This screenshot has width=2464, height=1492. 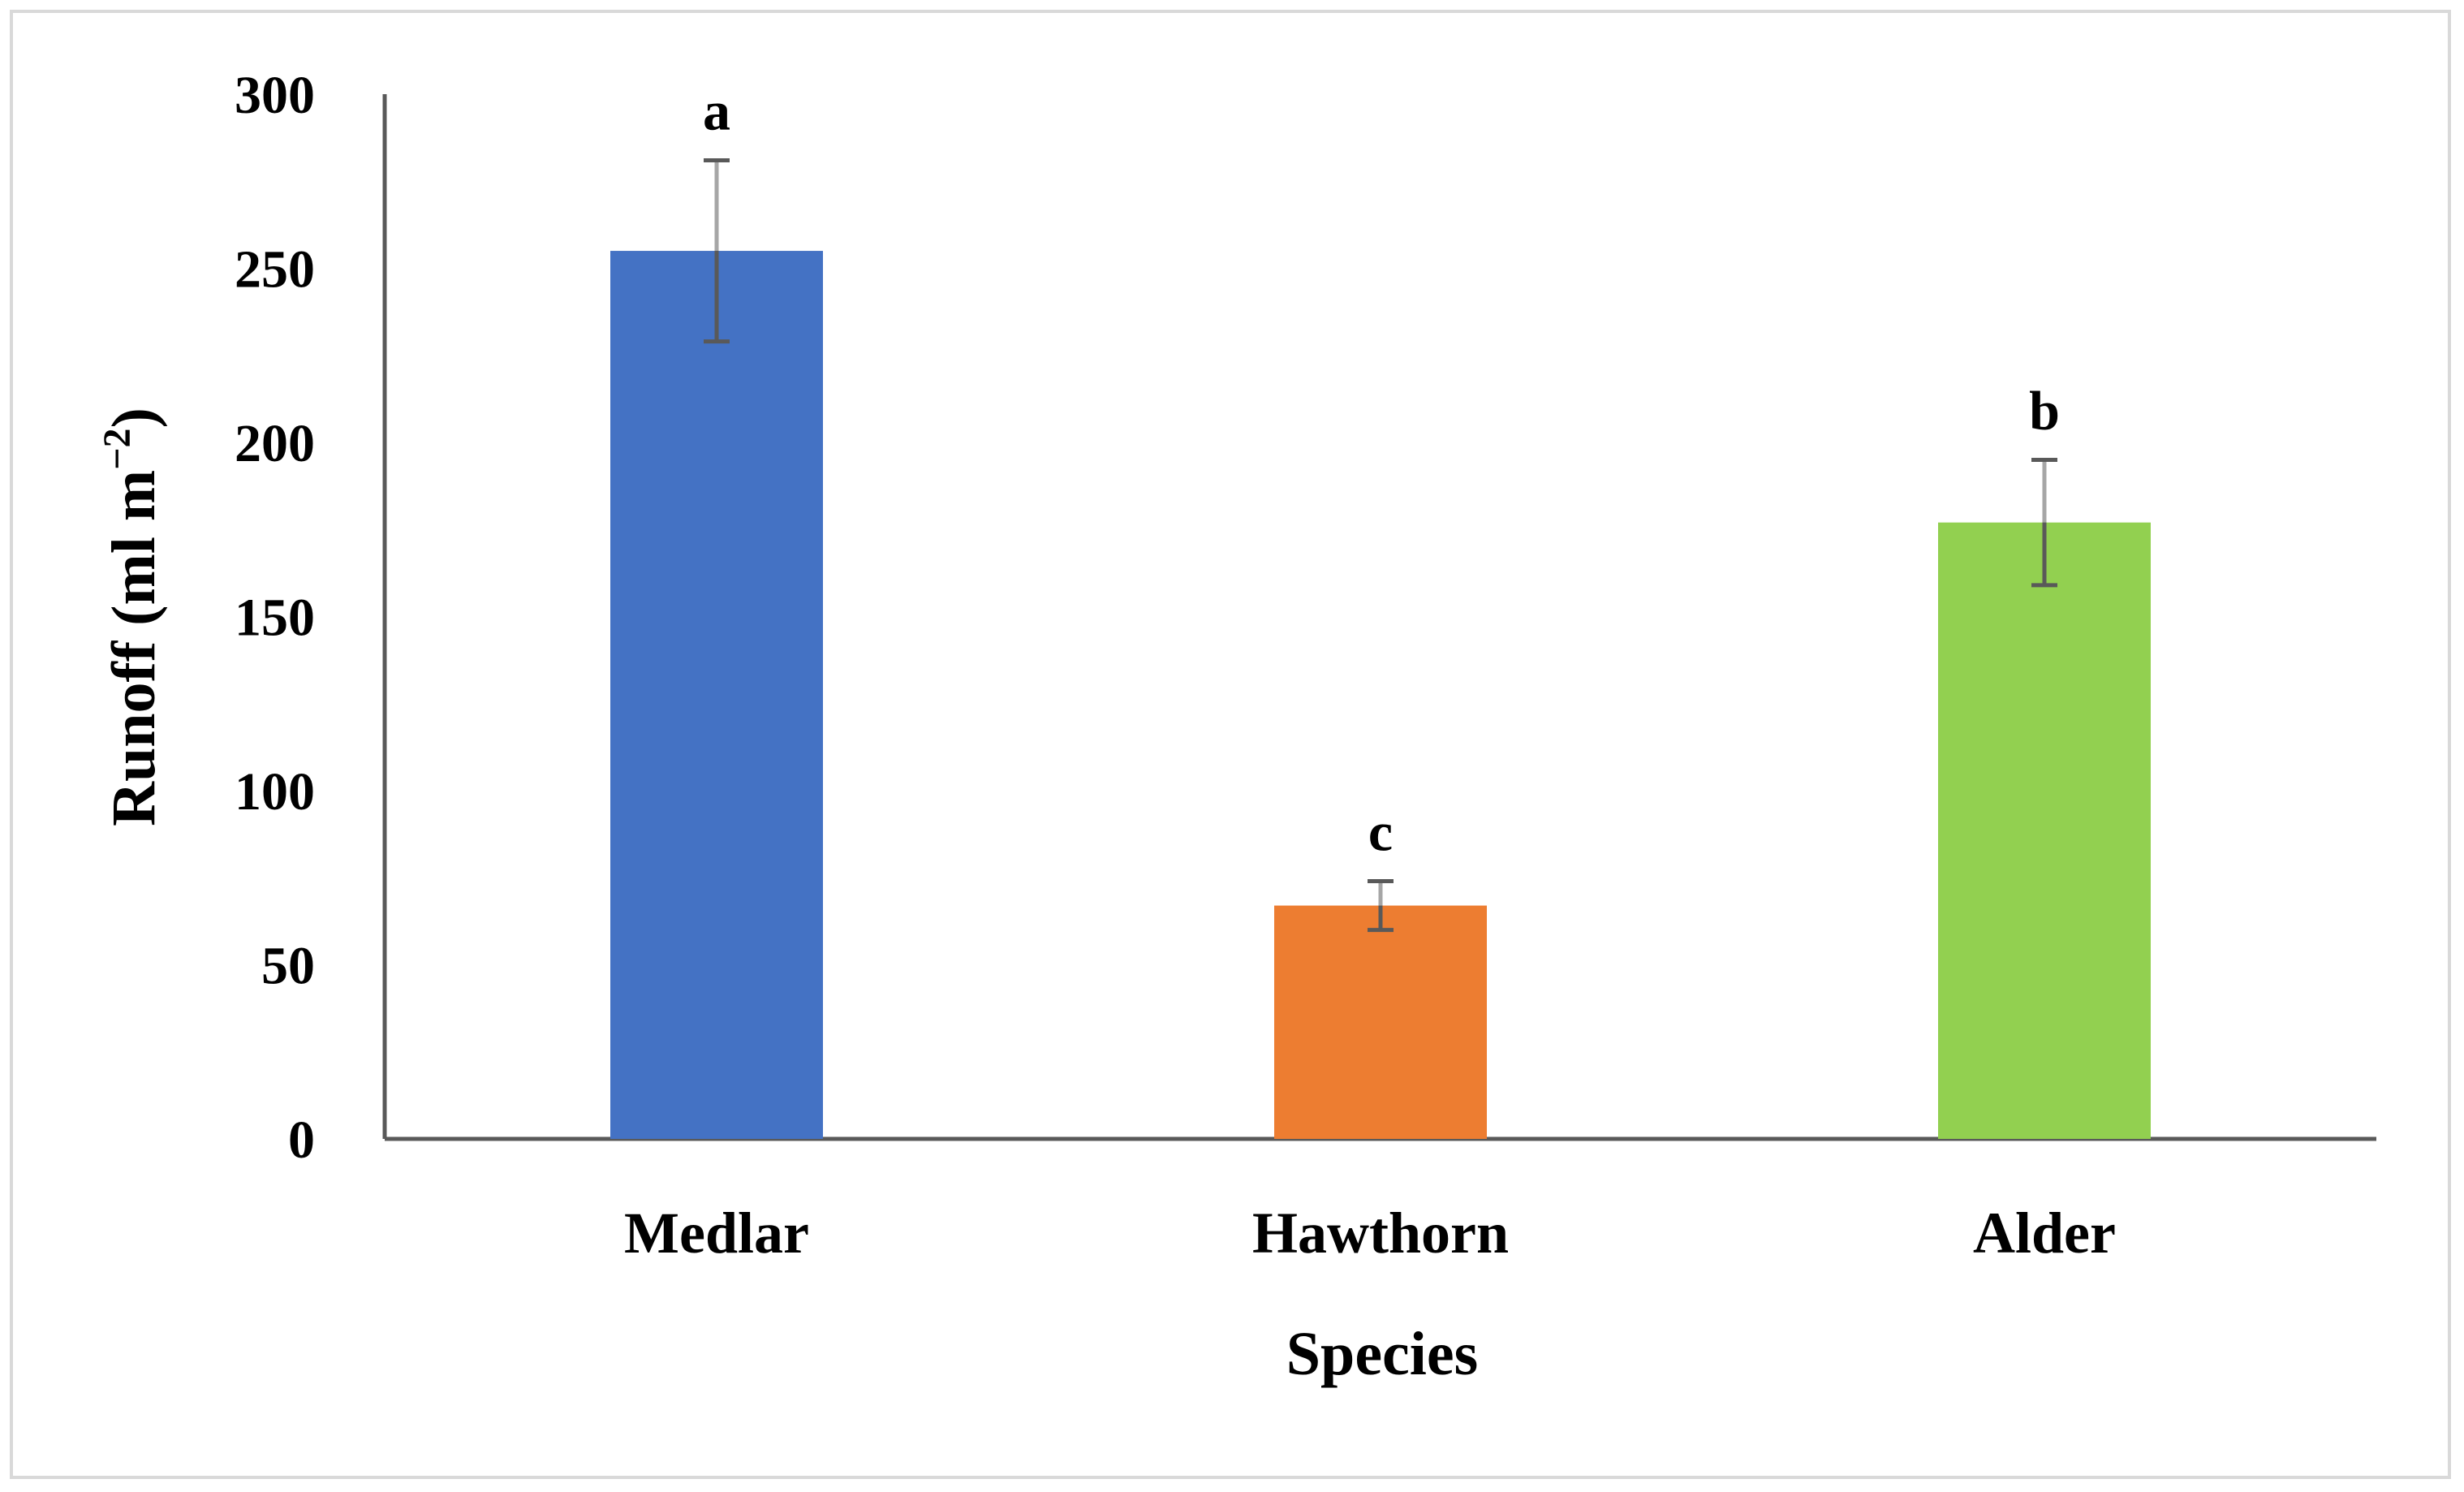 I want to click on y-tick-label: 150, so click(x=275, y=618).